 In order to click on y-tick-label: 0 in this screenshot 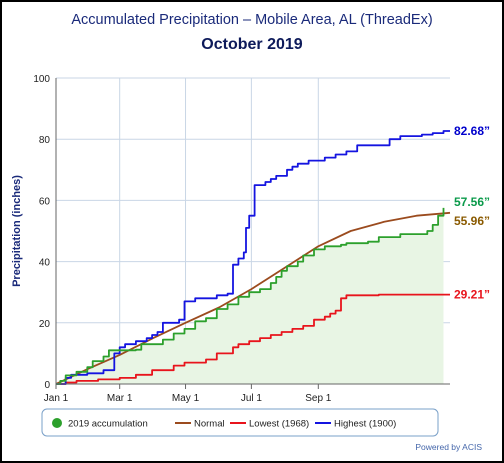, I will do `click(47, 385)`.